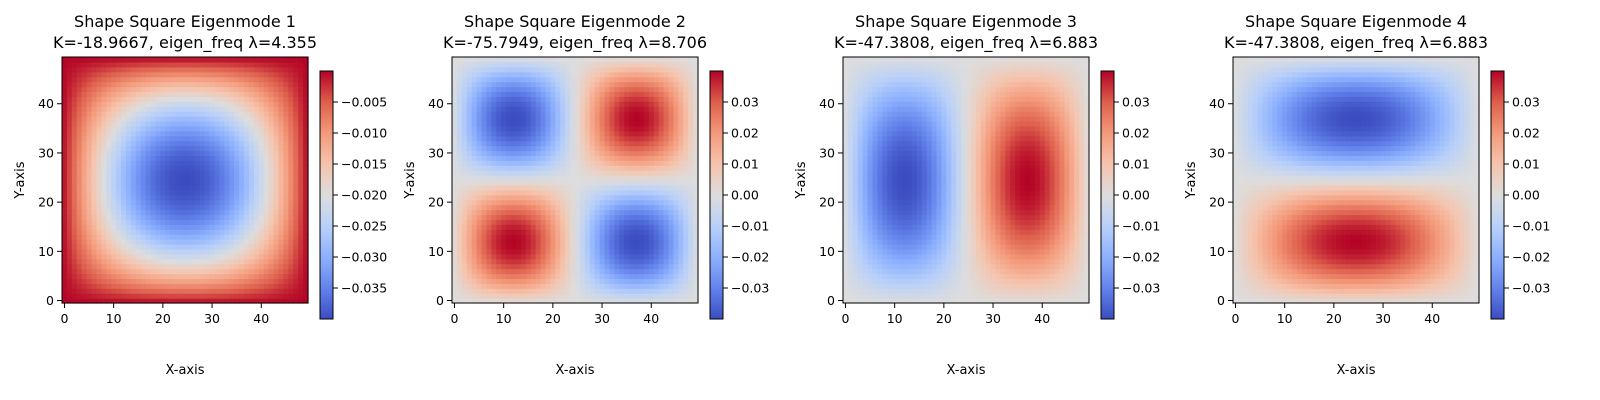 The width and height of the screenshot is (1600, 400). I want to click on colorbar-segment, so click(326, 188).